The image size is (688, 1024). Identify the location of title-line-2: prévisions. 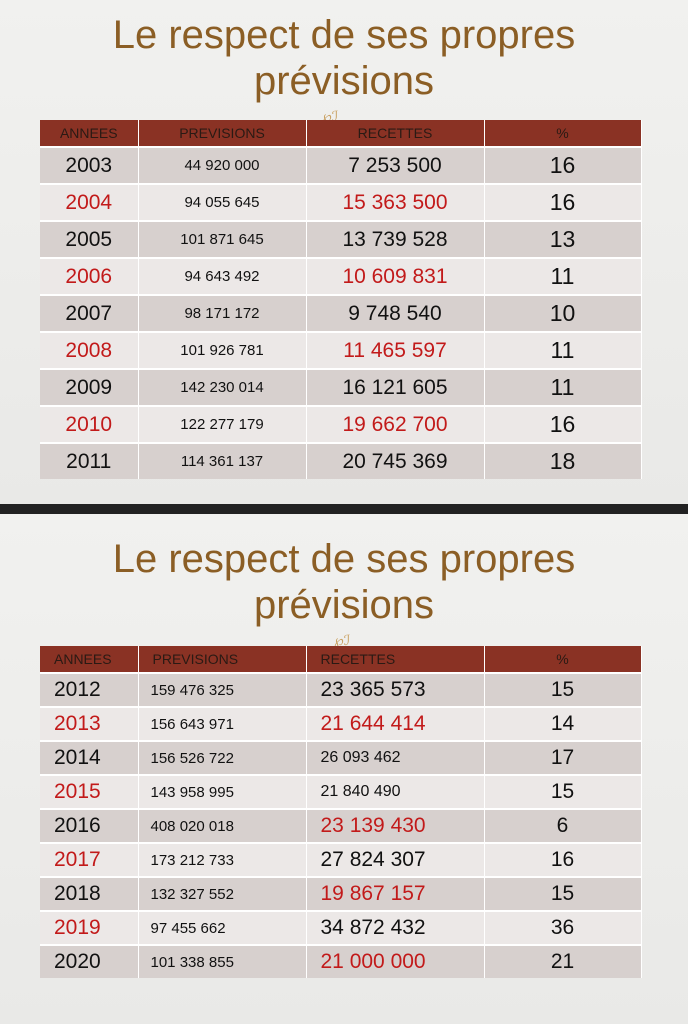
(344, 605).